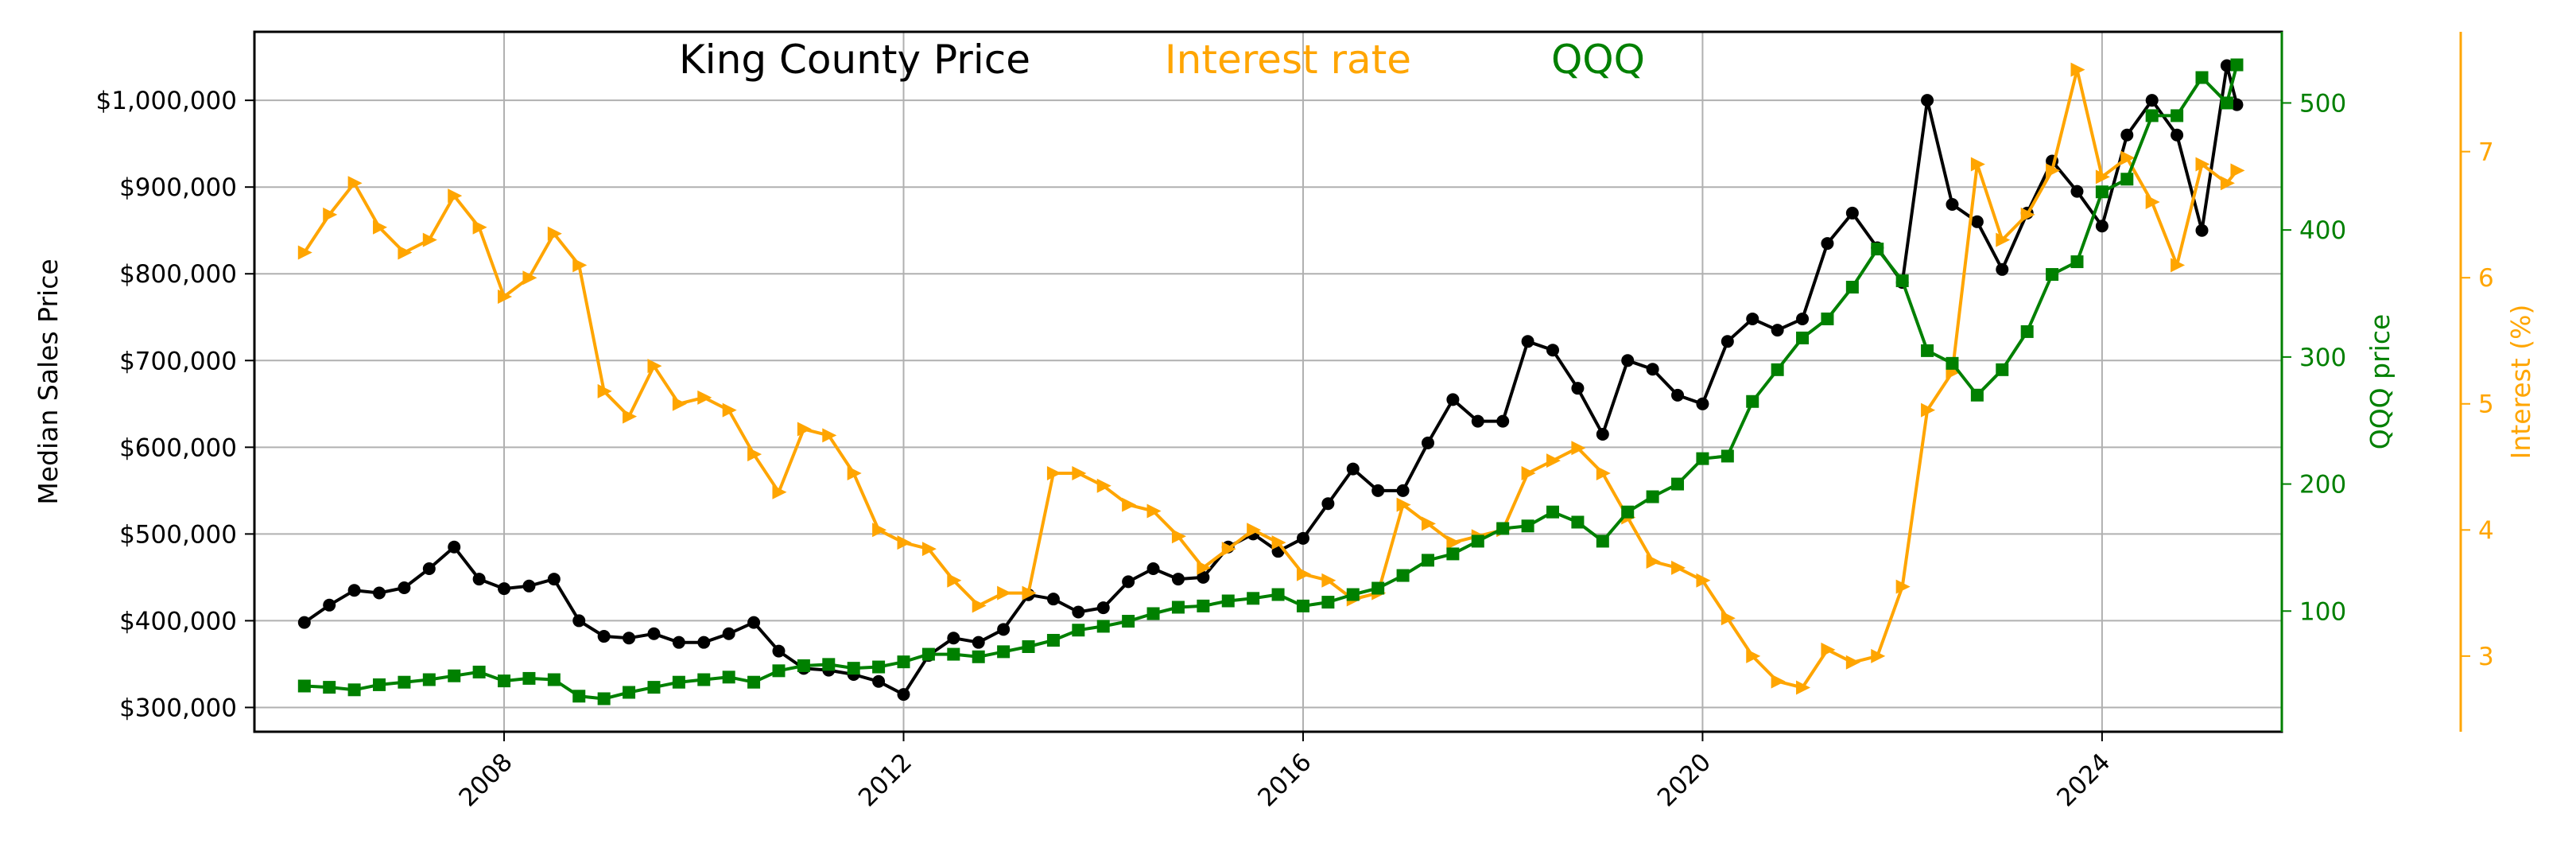 The height and width of the screenshot is (859, 2576). What do you see at coordinates (178, 274) in the screenshot?
I see `y-tick-label-price: $800,000` at bounding box center [178, 274].